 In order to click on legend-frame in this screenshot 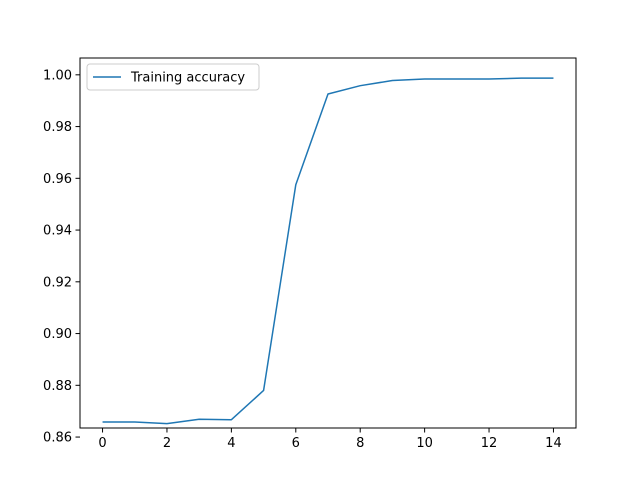, I will do `click(173, 77)`.